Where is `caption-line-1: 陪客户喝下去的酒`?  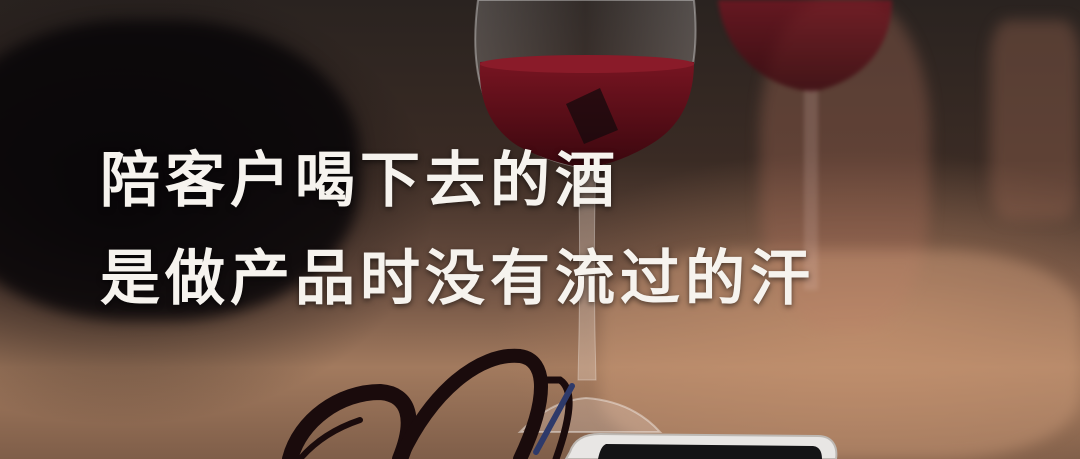
caption-line-1: 陪客户喝下去的酒 is located at coordinates (360, 181).